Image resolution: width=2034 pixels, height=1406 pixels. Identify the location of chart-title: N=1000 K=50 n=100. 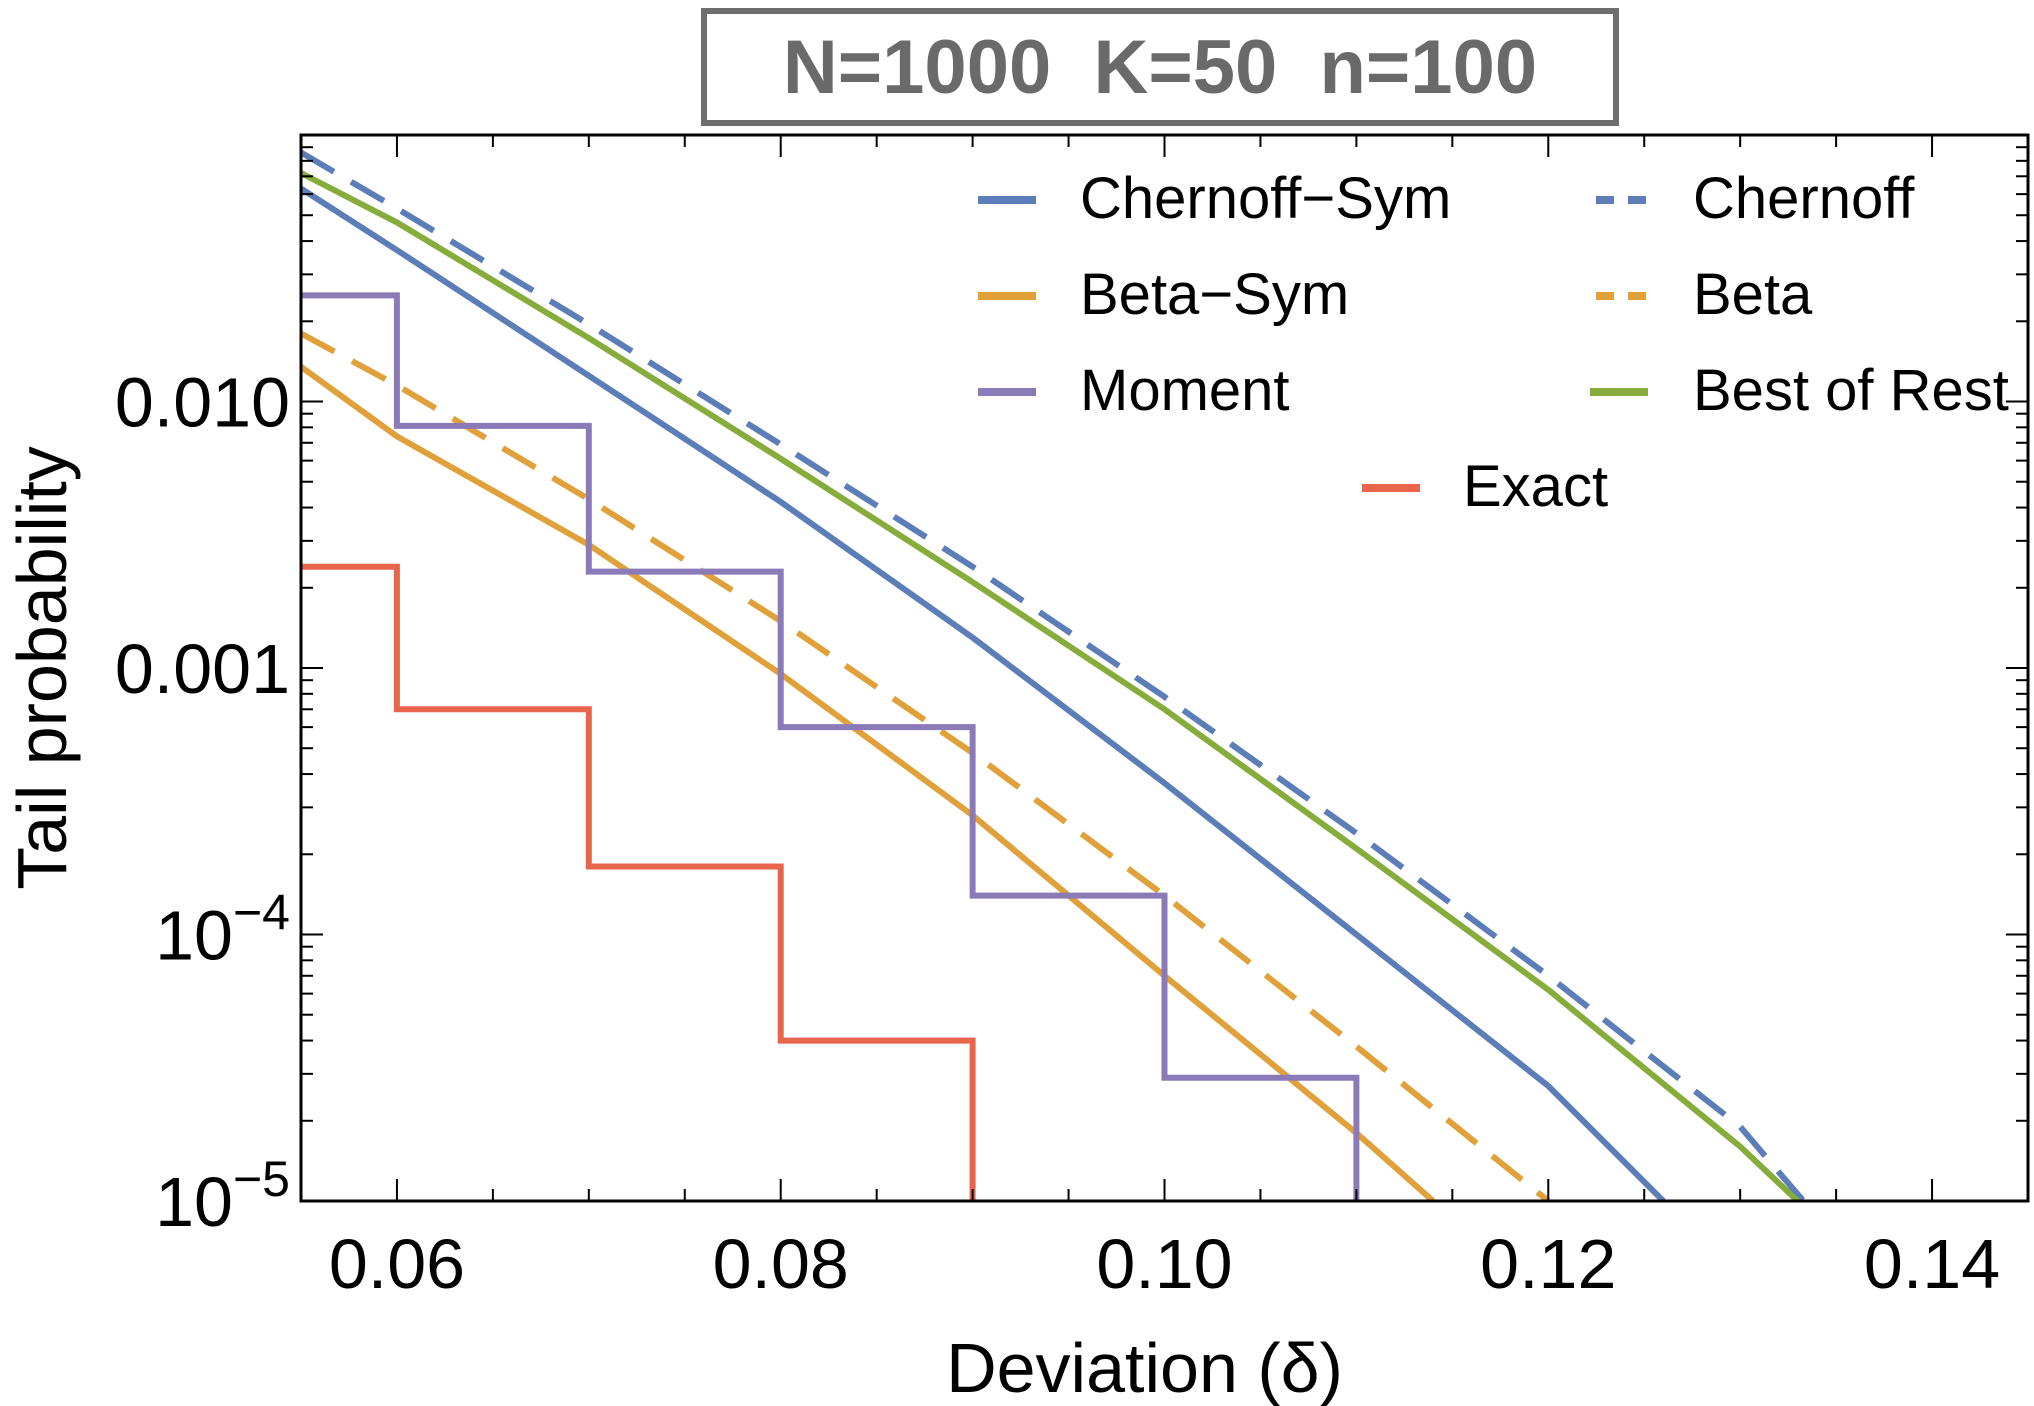
(1160, 67).